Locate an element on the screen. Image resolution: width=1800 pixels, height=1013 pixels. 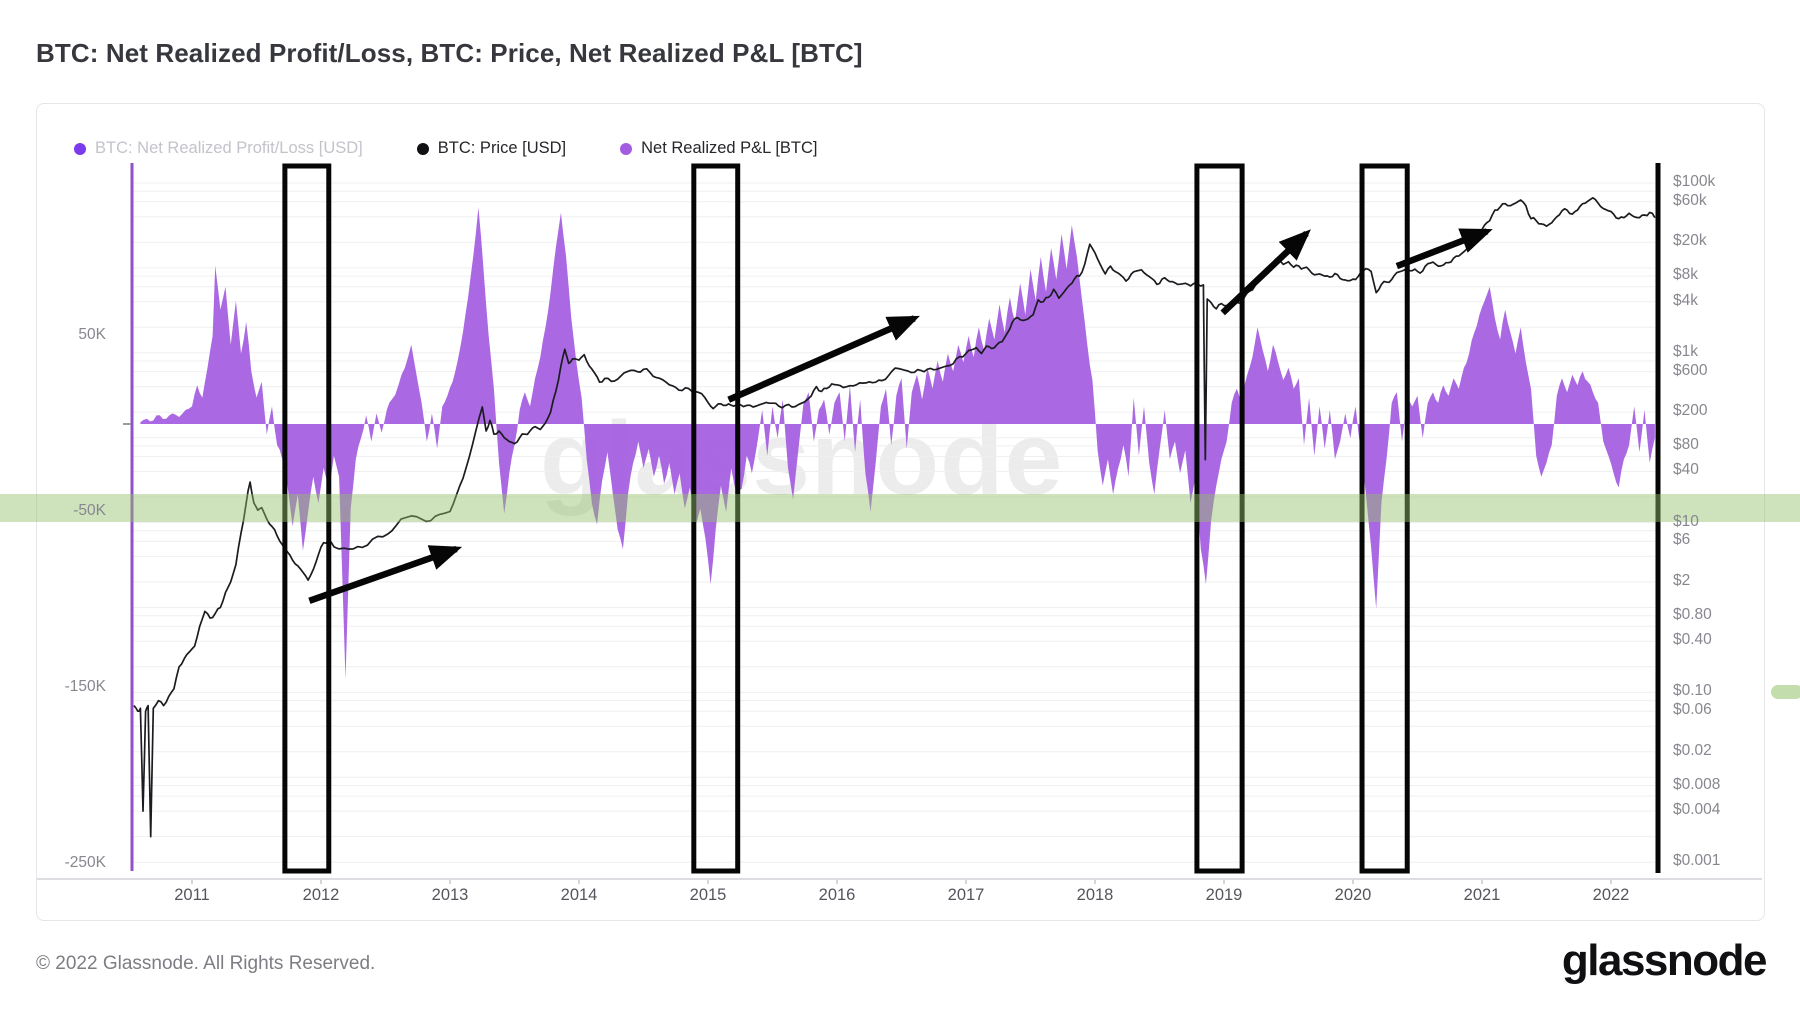
x-axis-year-label: 2013 is located at coordinates (450, 895).